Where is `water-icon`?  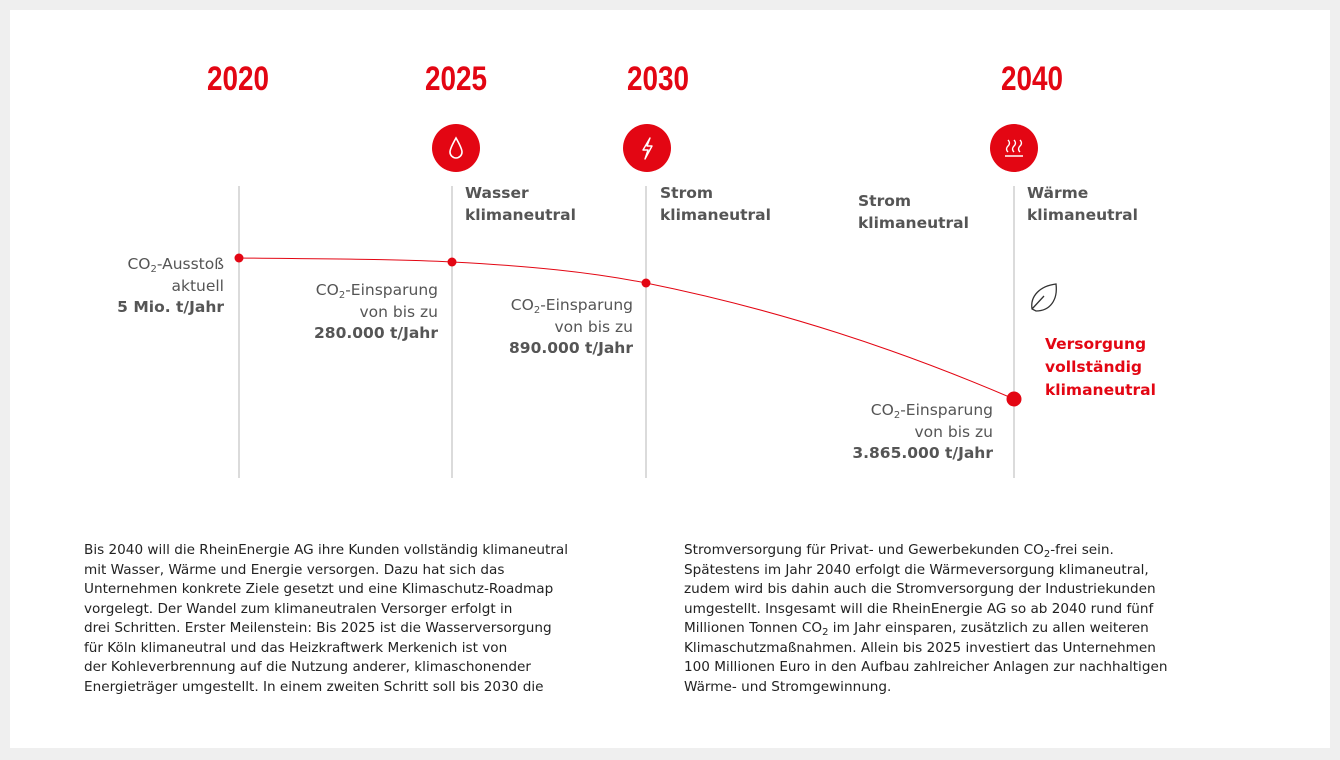
water-icon is located at coordinates (456, 148).